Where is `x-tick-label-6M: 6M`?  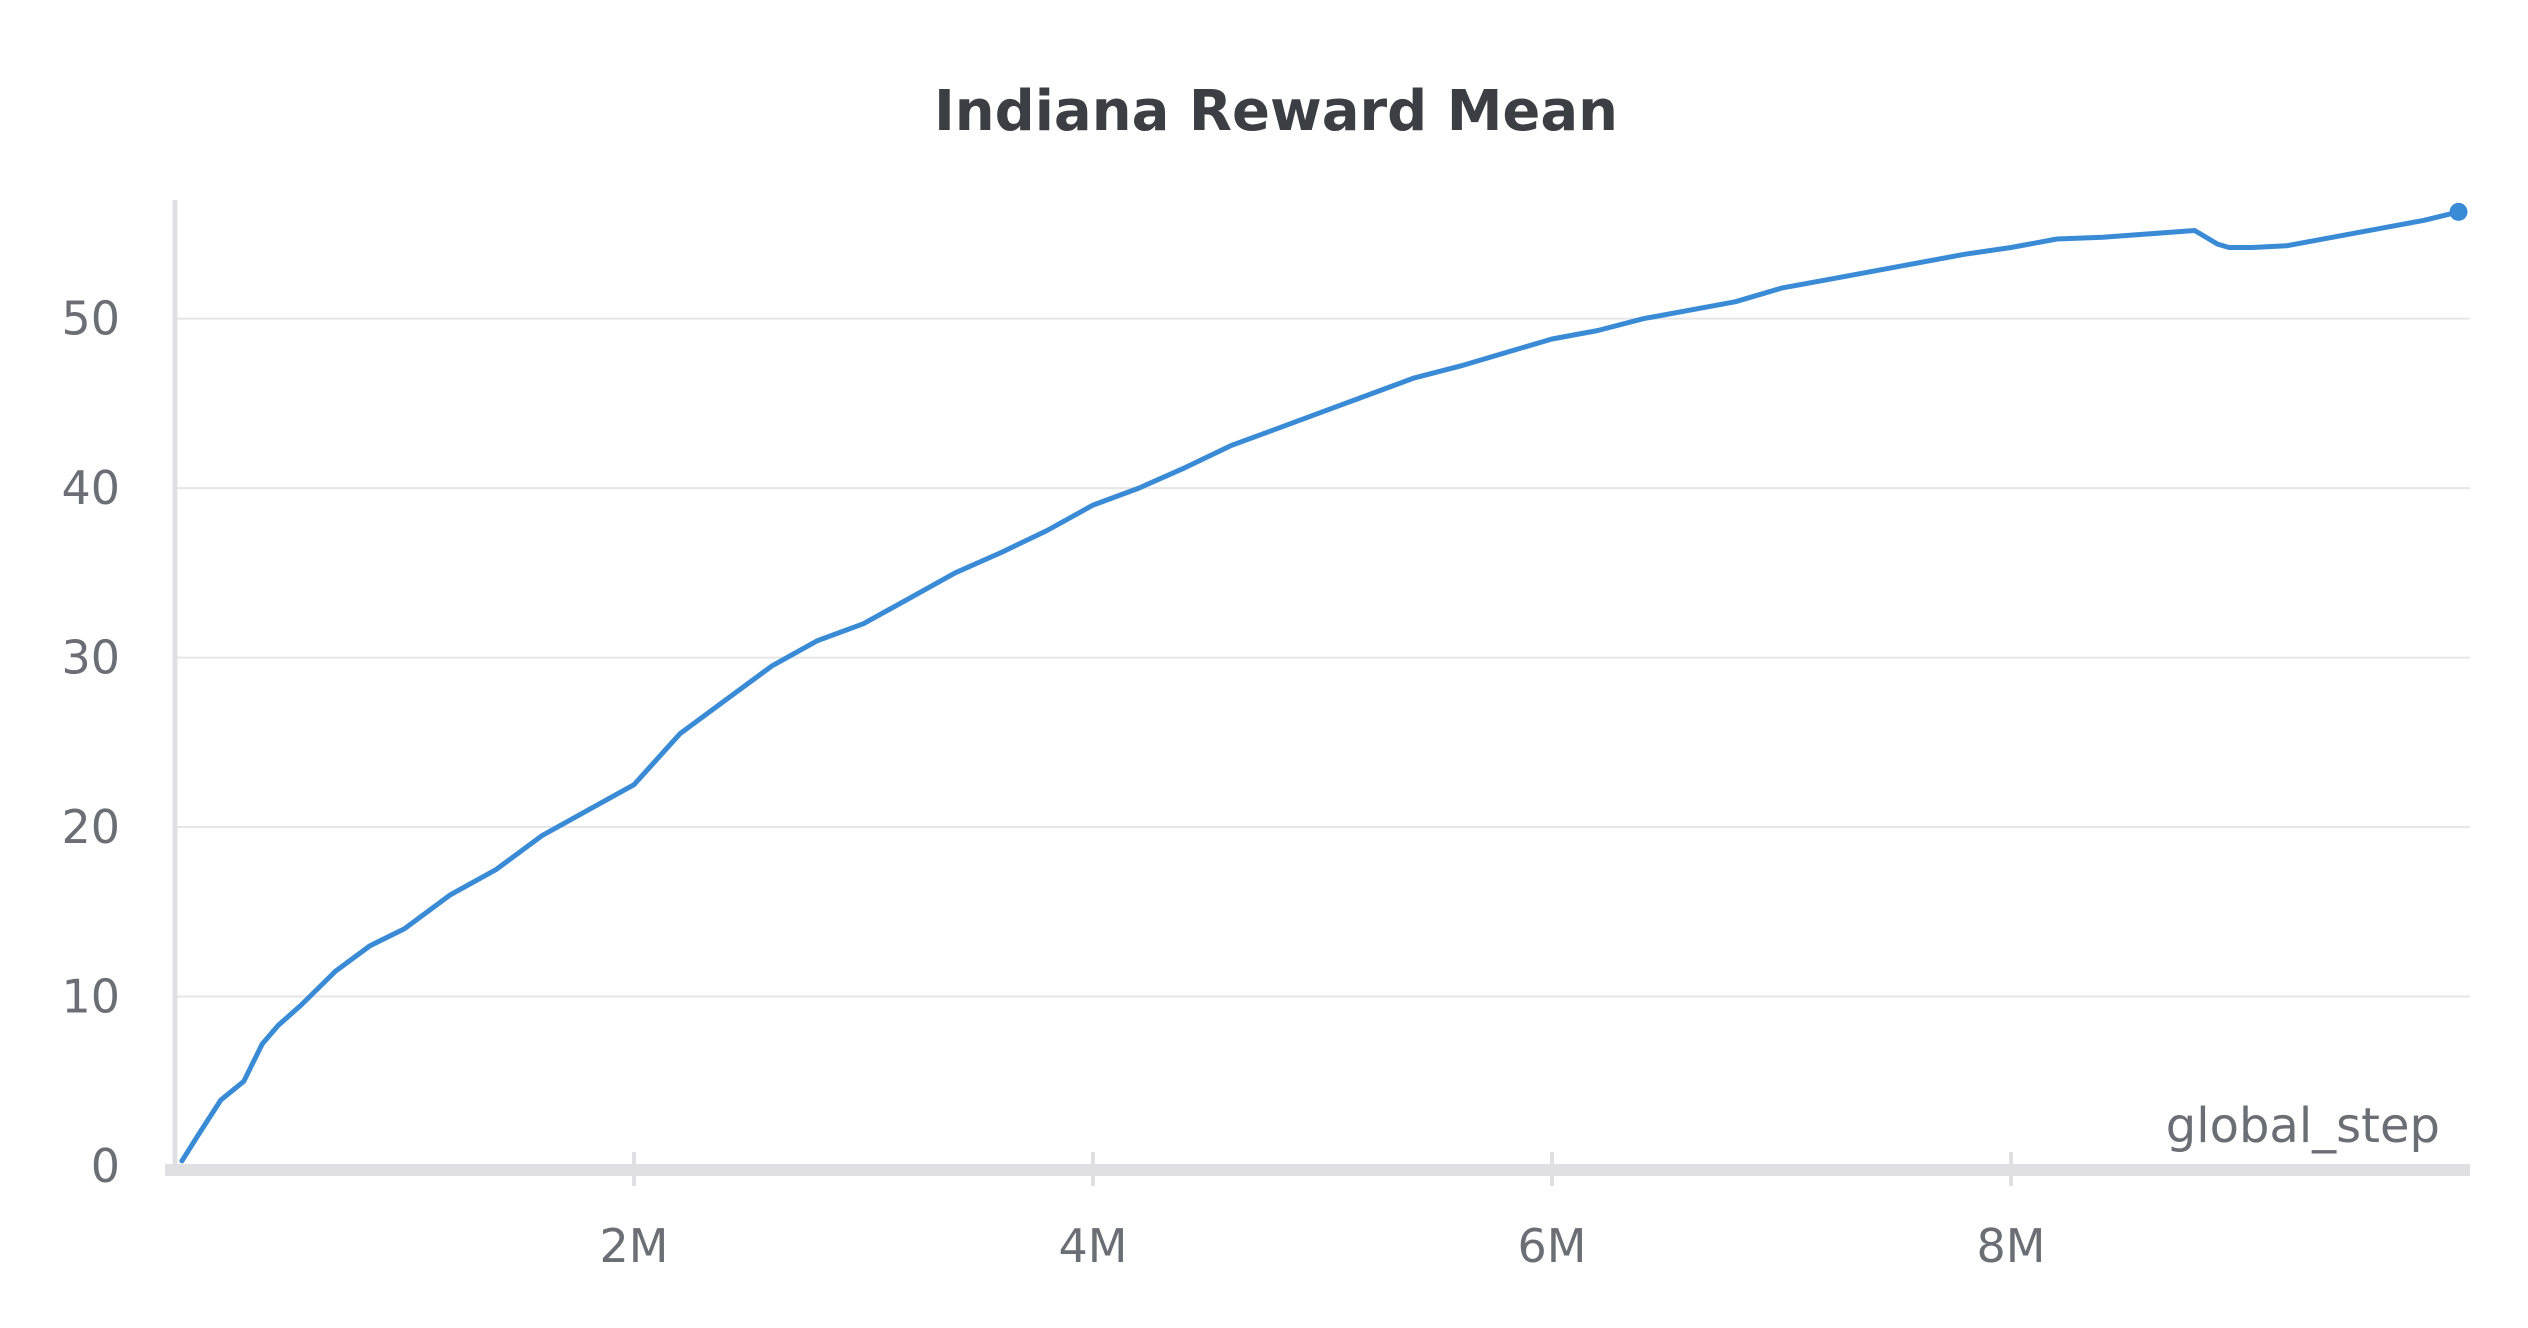 x-tick-label-6M: 6M is located at coordinates (1552, 1246).